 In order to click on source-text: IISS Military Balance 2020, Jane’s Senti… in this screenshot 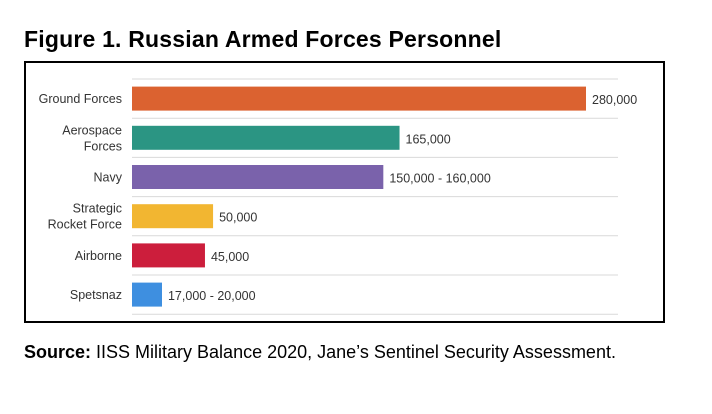, I will do `click(353, 352)`.